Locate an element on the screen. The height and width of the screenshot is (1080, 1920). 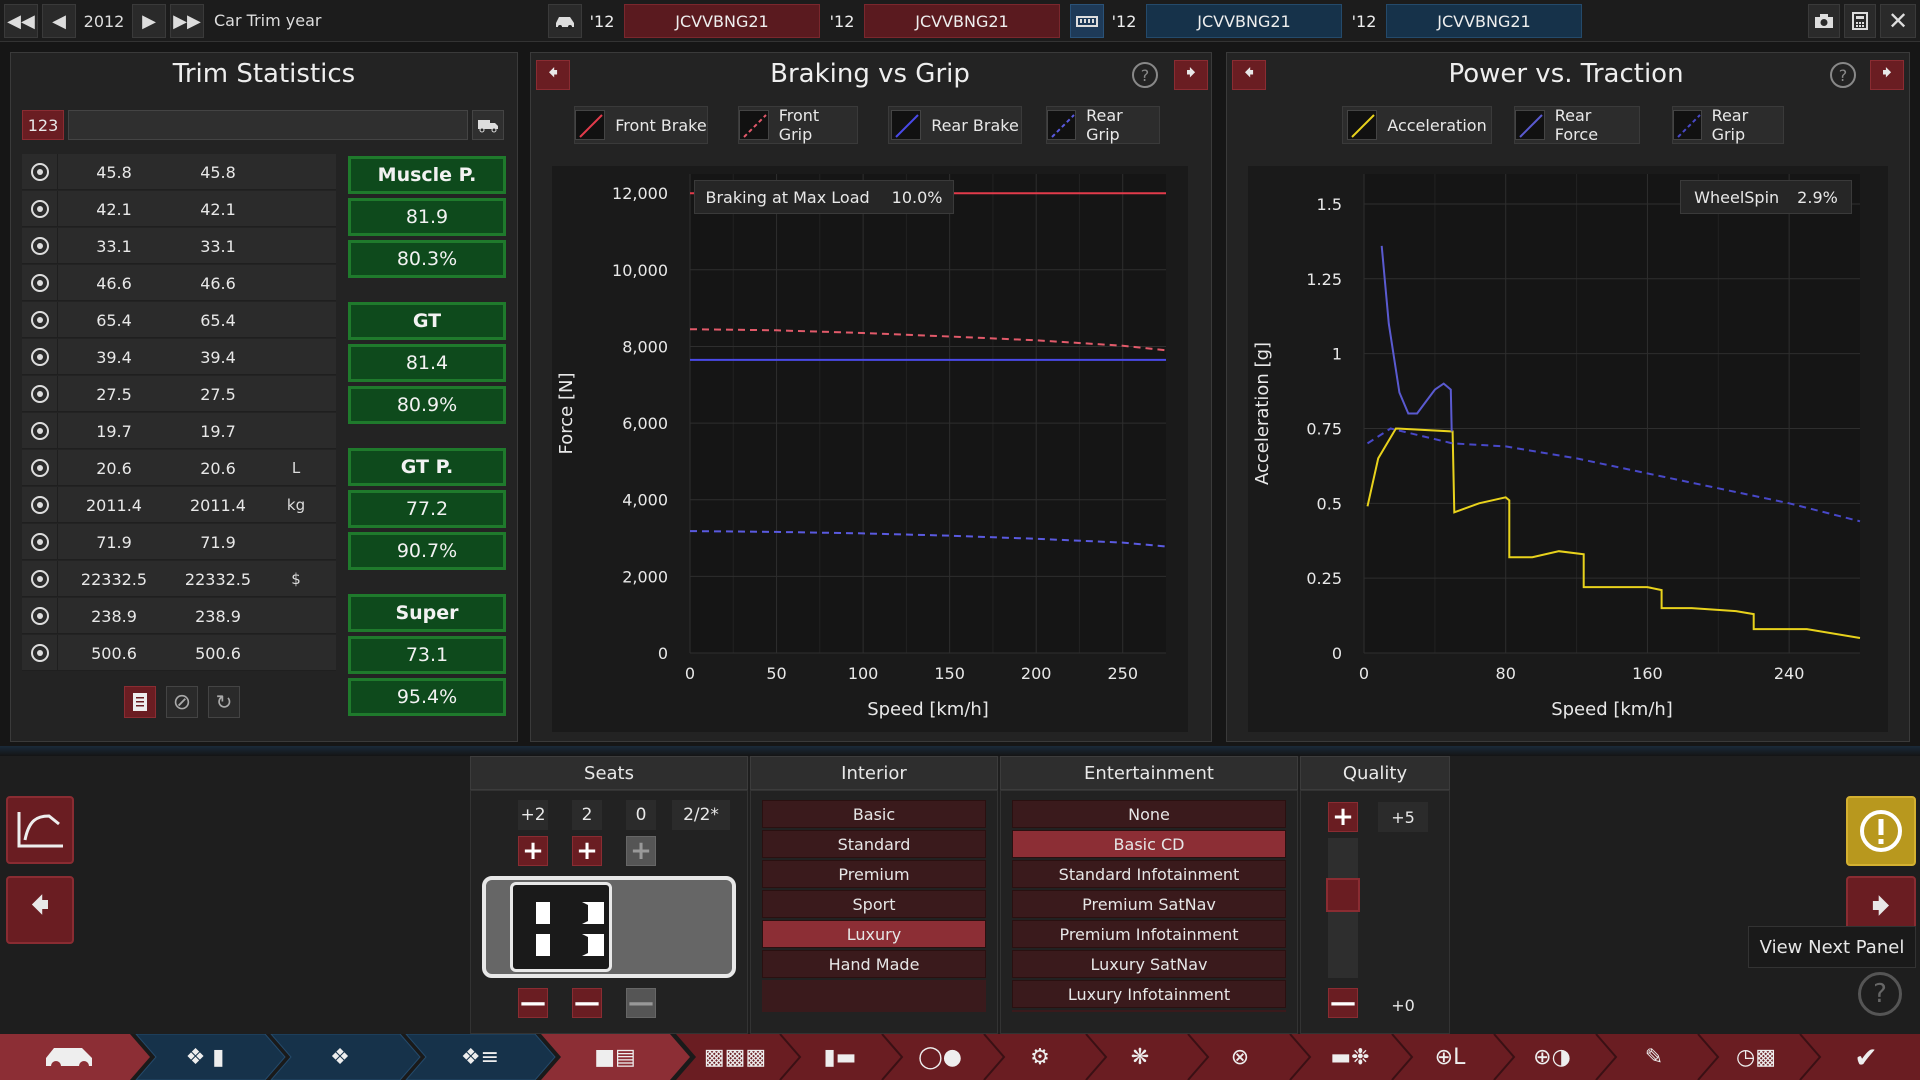
fast-forward-icon: ▶▶ is located at coordinates (187, 21).